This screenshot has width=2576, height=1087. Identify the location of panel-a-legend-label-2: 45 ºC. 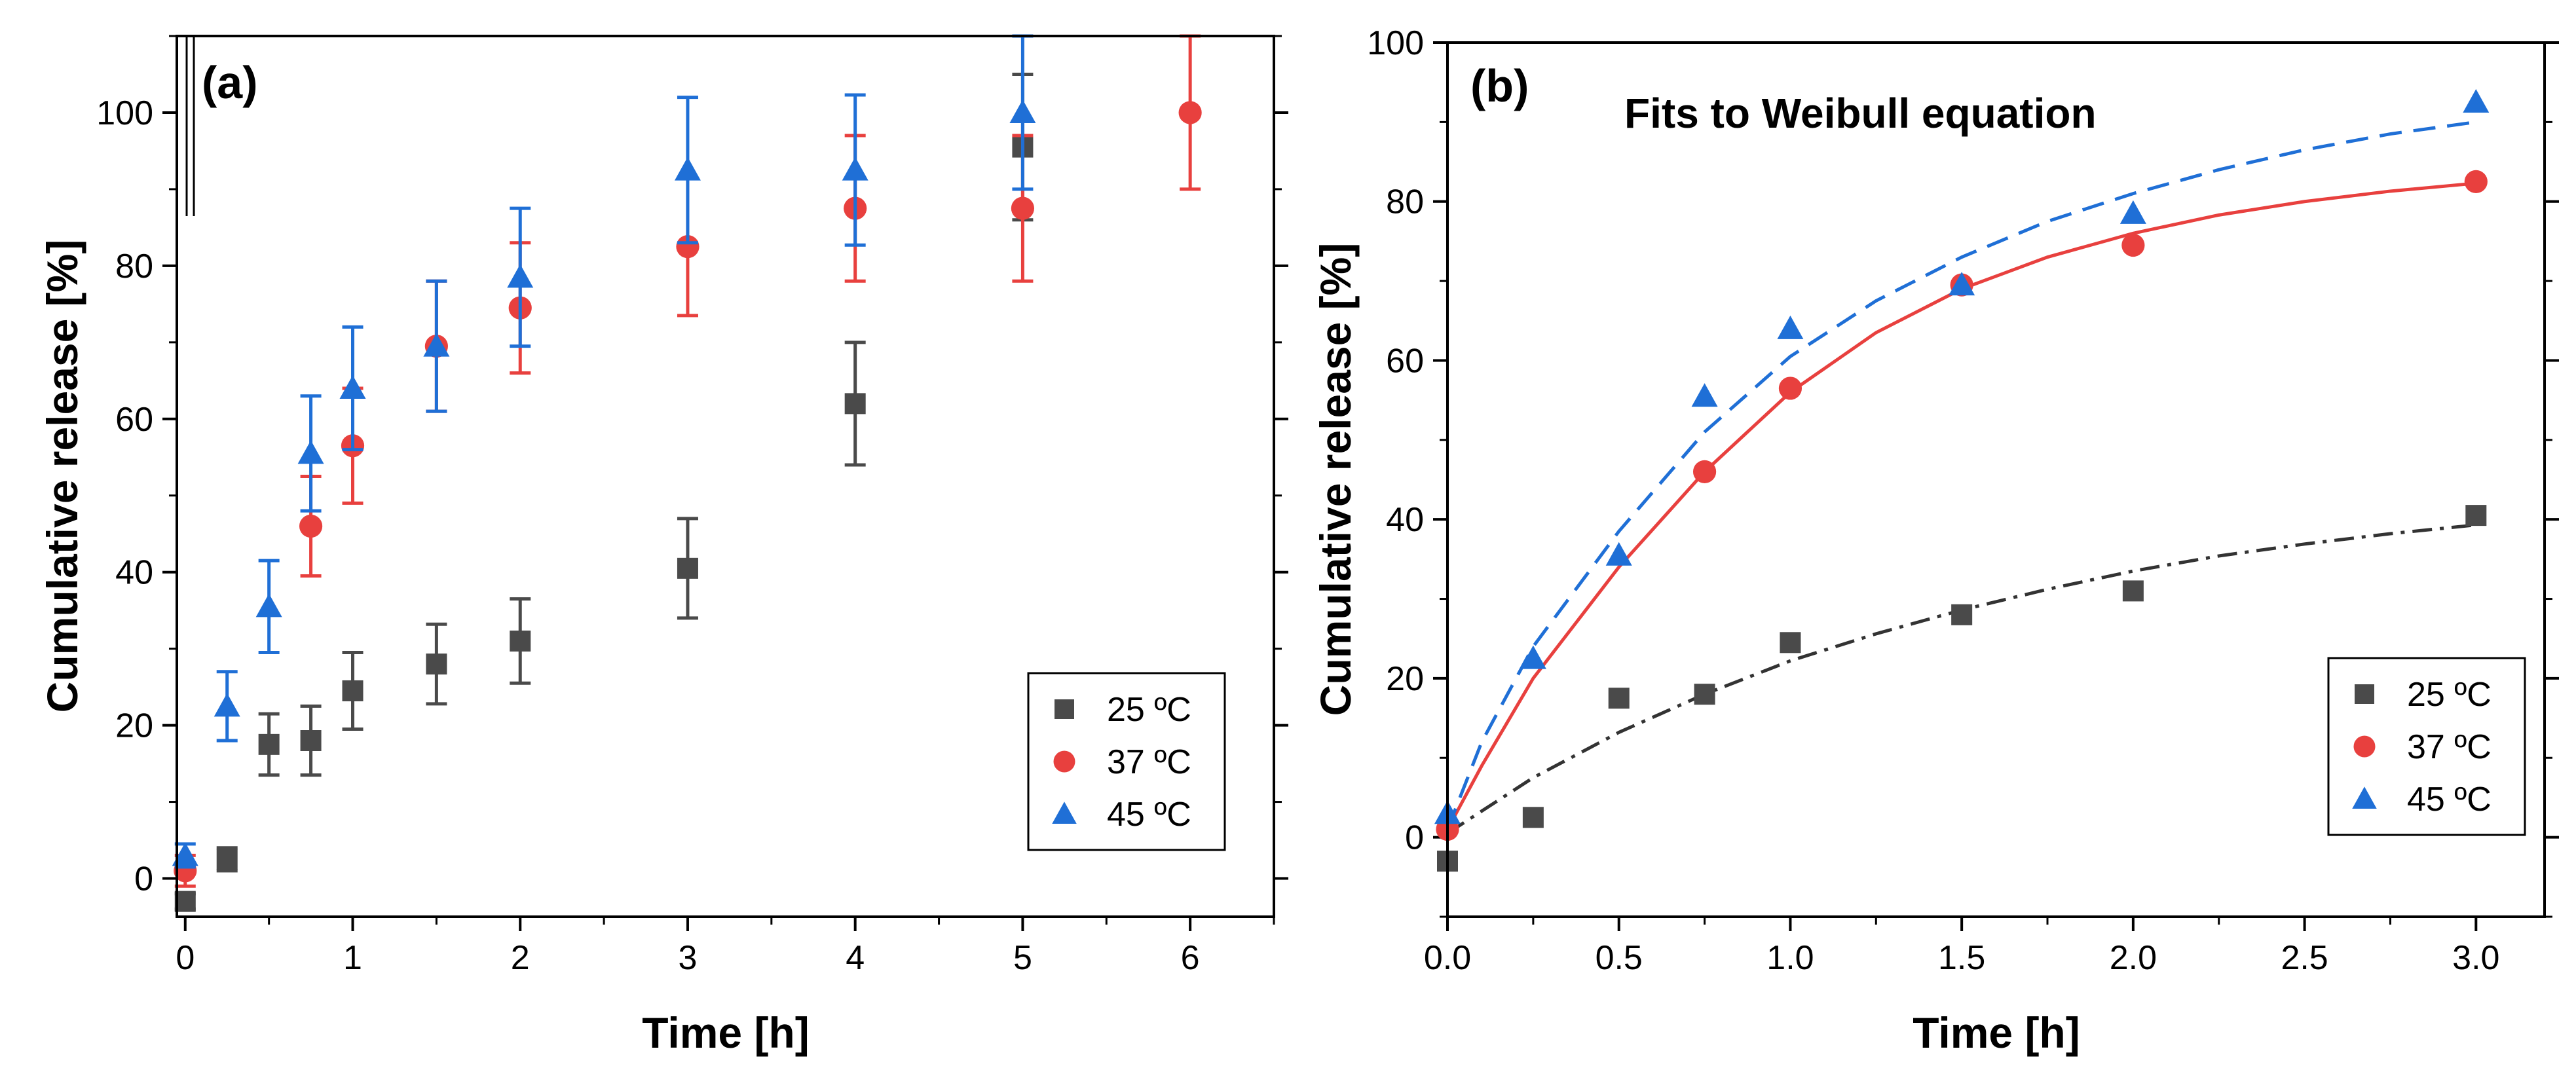
(1149, 815).